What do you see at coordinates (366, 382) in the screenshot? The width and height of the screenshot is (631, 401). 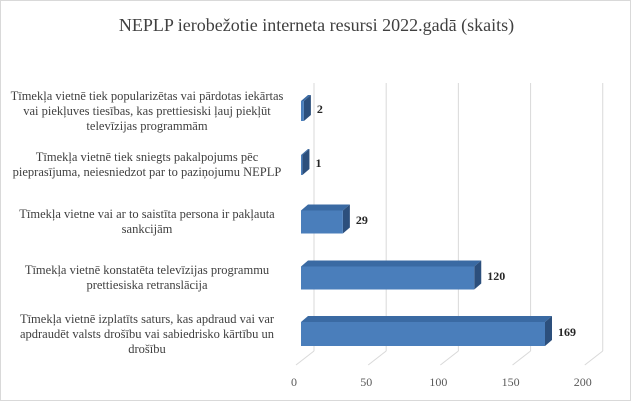 I see `x-tick-label: 50` at bounding box center [366, 382].